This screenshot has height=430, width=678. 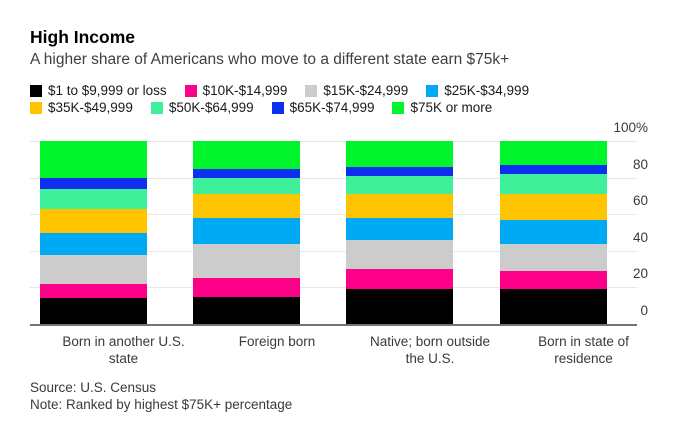 I want to click on legend-item-label: $65K-$74,999, so click(x=332, y=107).